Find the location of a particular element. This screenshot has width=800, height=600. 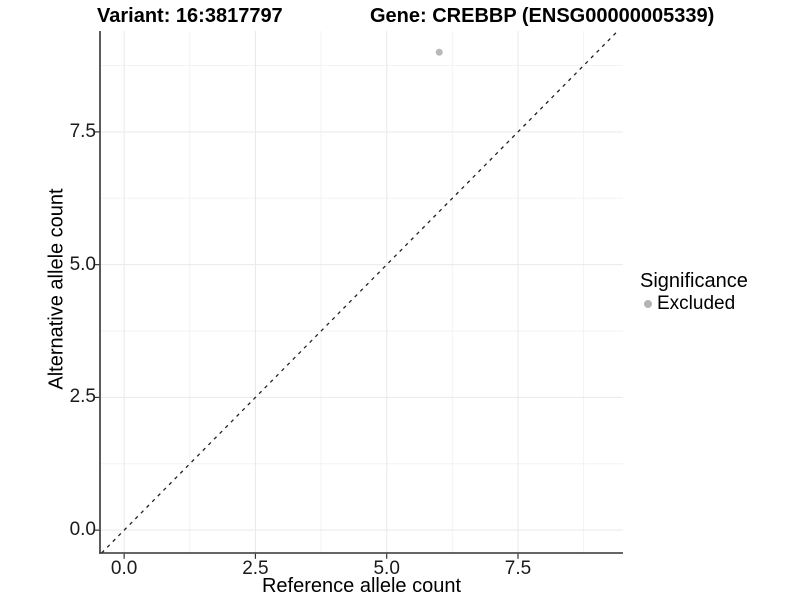

x-tick-label: 0.0 is located at coordinates (124, 568).